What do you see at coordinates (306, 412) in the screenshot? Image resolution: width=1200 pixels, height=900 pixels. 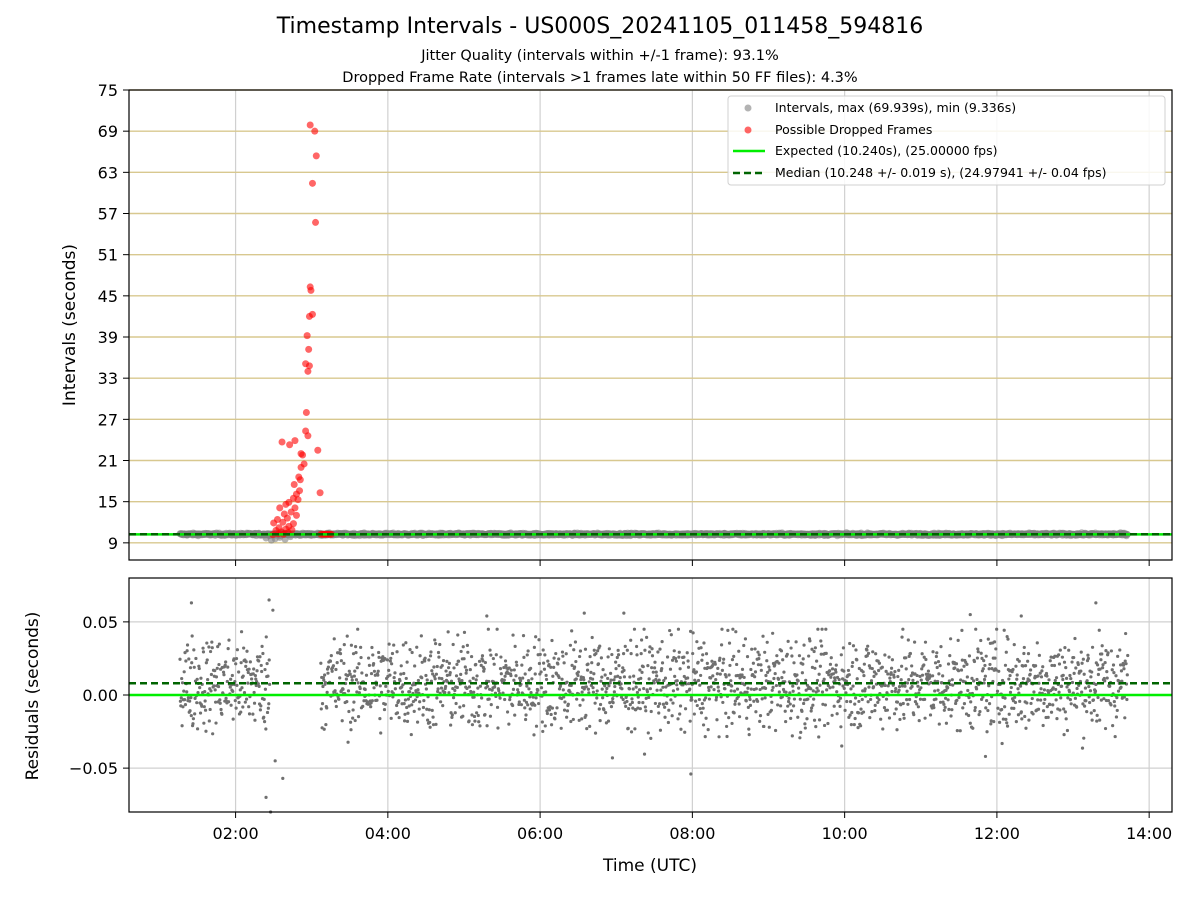 I see `dropped-frame-point` at bounding box center [306, 412].